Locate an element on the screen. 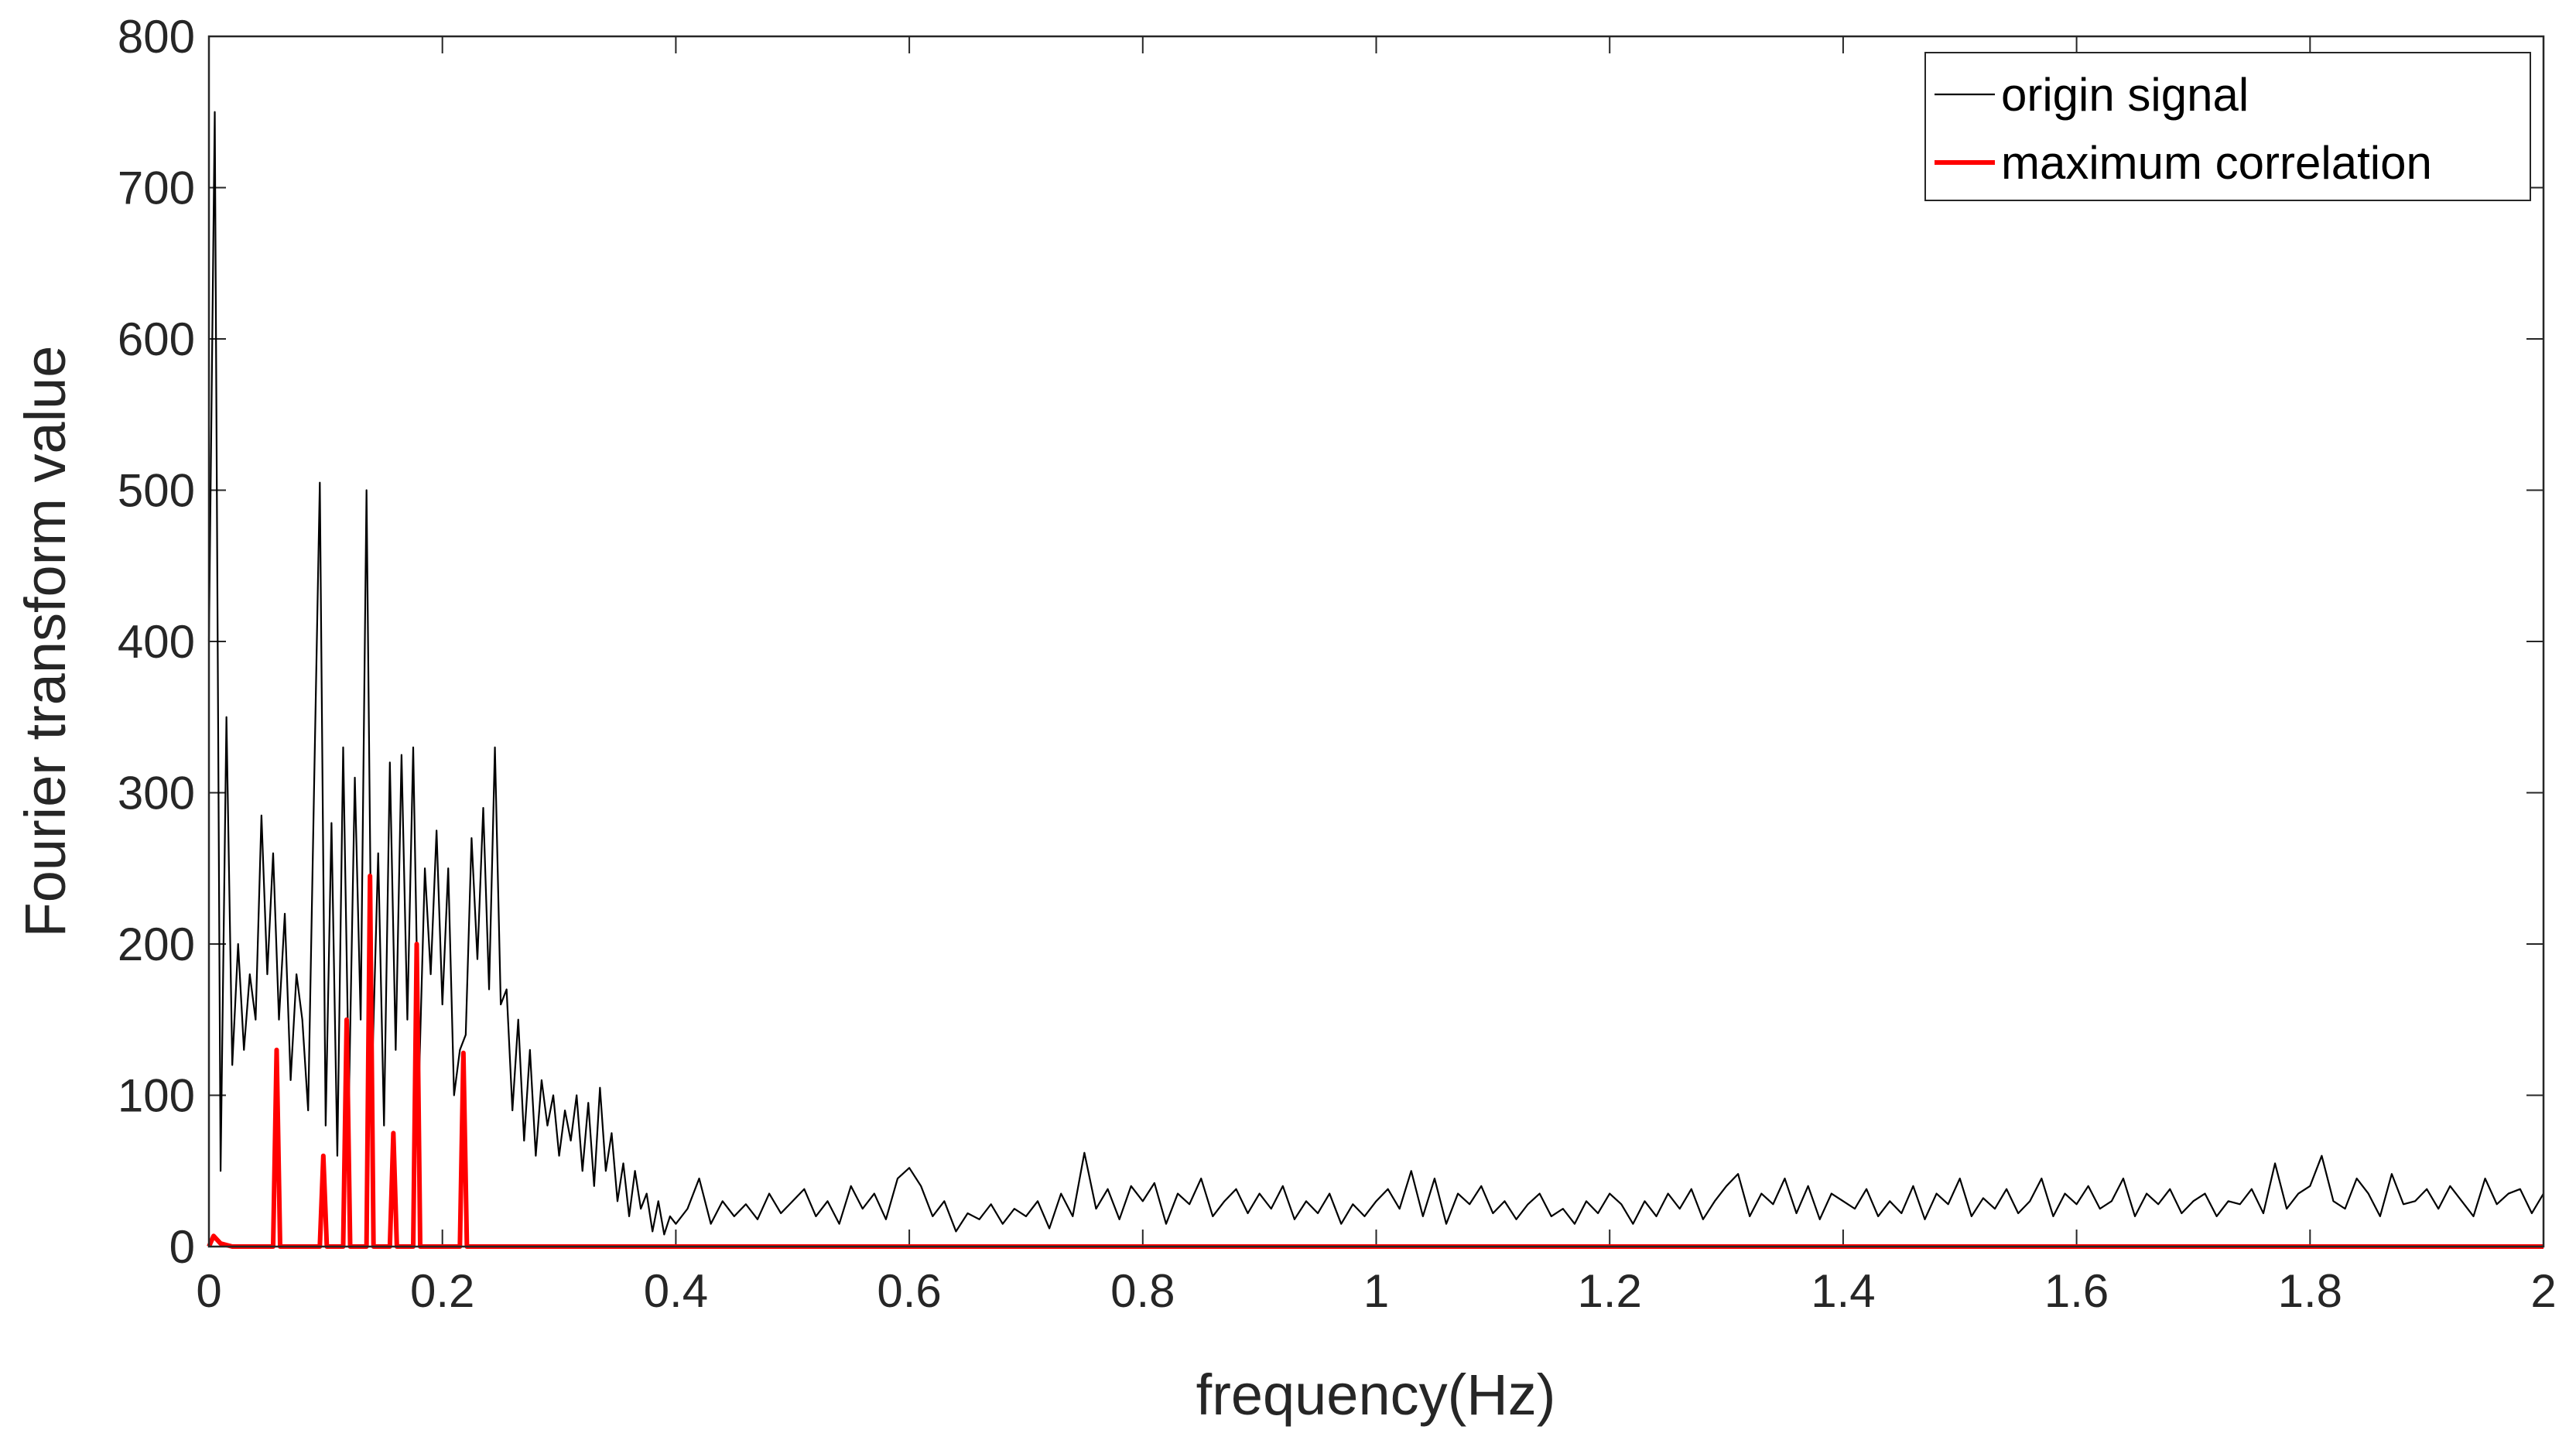  x-tick-label: 0.4 is located at coordinates (676, 1291).